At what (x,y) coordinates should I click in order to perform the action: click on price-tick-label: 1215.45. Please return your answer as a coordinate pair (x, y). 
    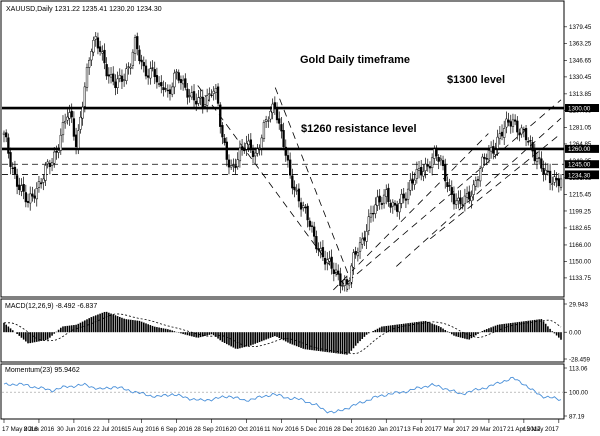
    Looking at the image, I should click on (580, 195).